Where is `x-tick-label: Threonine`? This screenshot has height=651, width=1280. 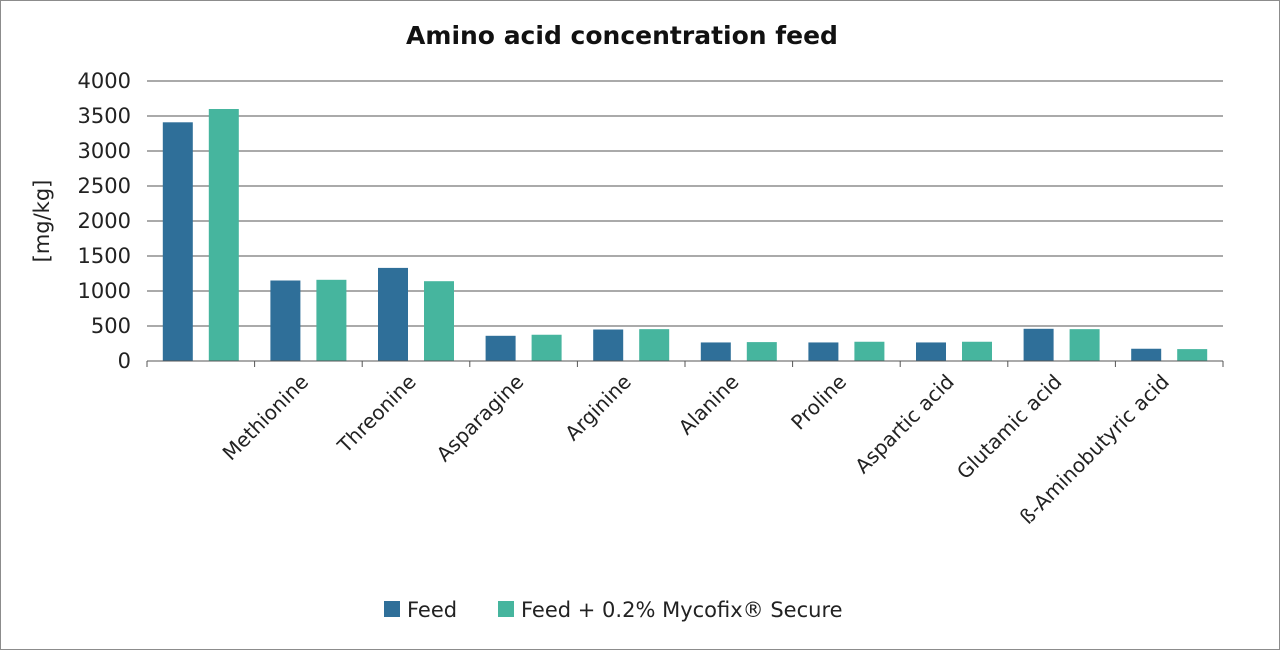
x-tick-label: Threonine is located at coordinates (376, 414).